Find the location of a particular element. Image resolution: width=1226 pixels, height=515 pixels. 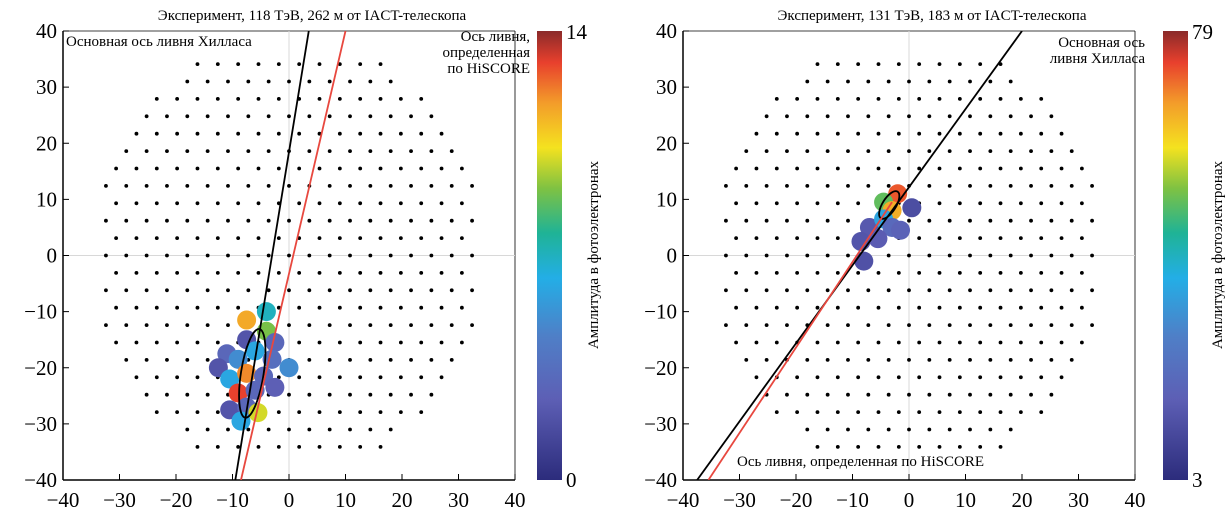

y-tick-label: 20 is located at coordinates (46, 143).